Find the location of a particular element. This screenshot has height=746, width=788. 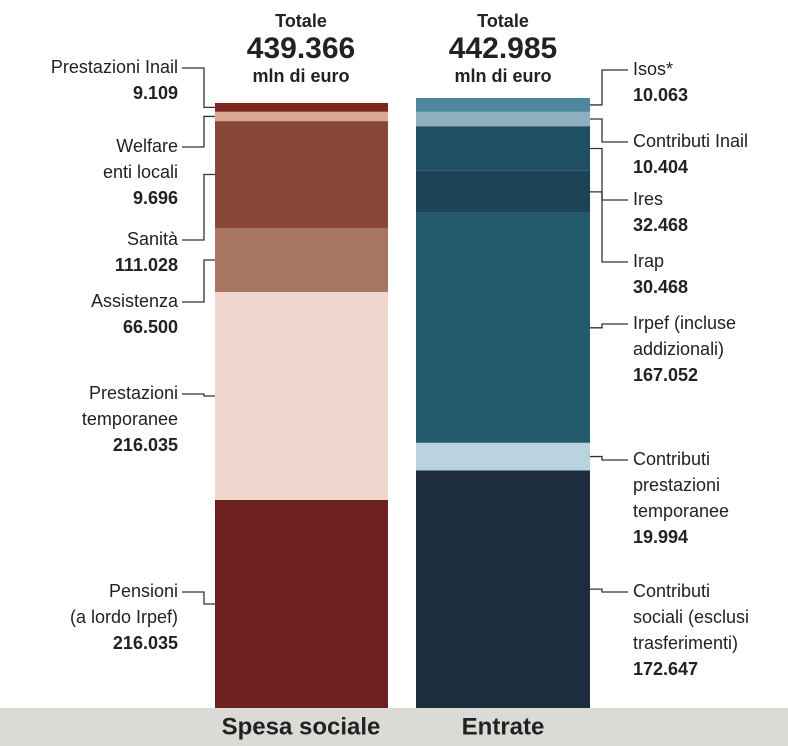

segment-value: 32.468 is located at coordinates (660, 225).